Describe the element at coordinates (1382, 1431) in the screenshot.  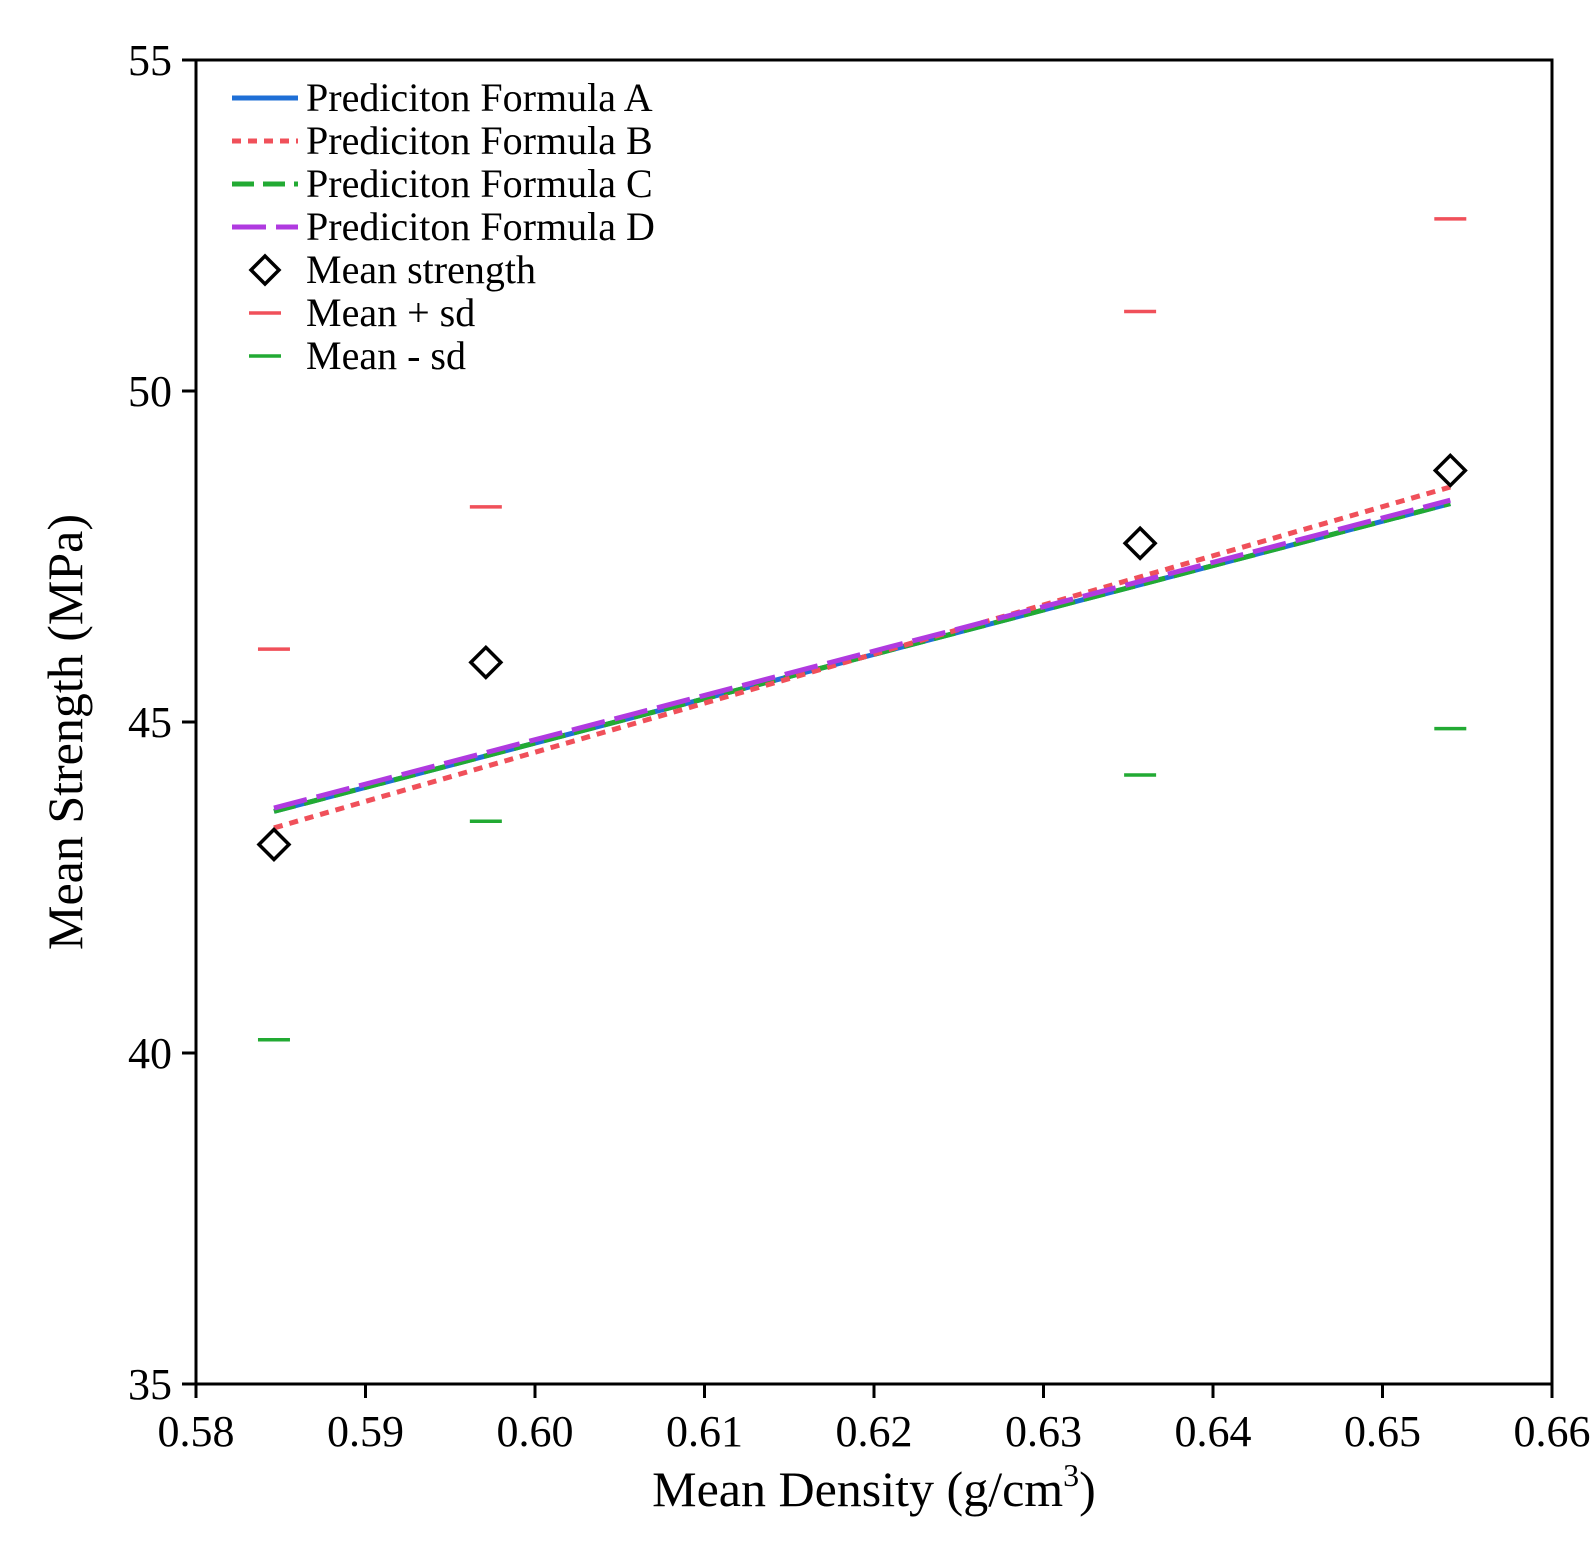
I see `x-tick-label: 0.65` at that location.